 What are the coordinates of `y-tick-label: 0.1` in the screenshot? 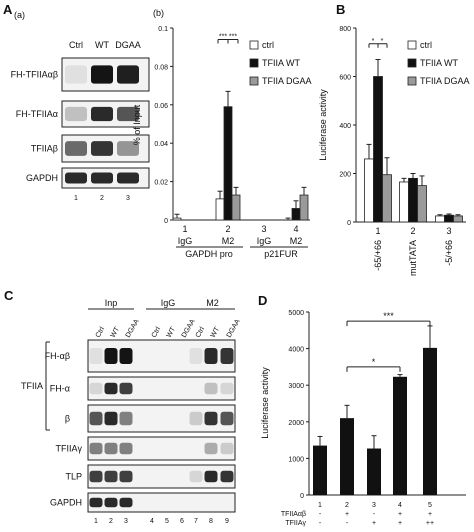 It's located at (163, 29).